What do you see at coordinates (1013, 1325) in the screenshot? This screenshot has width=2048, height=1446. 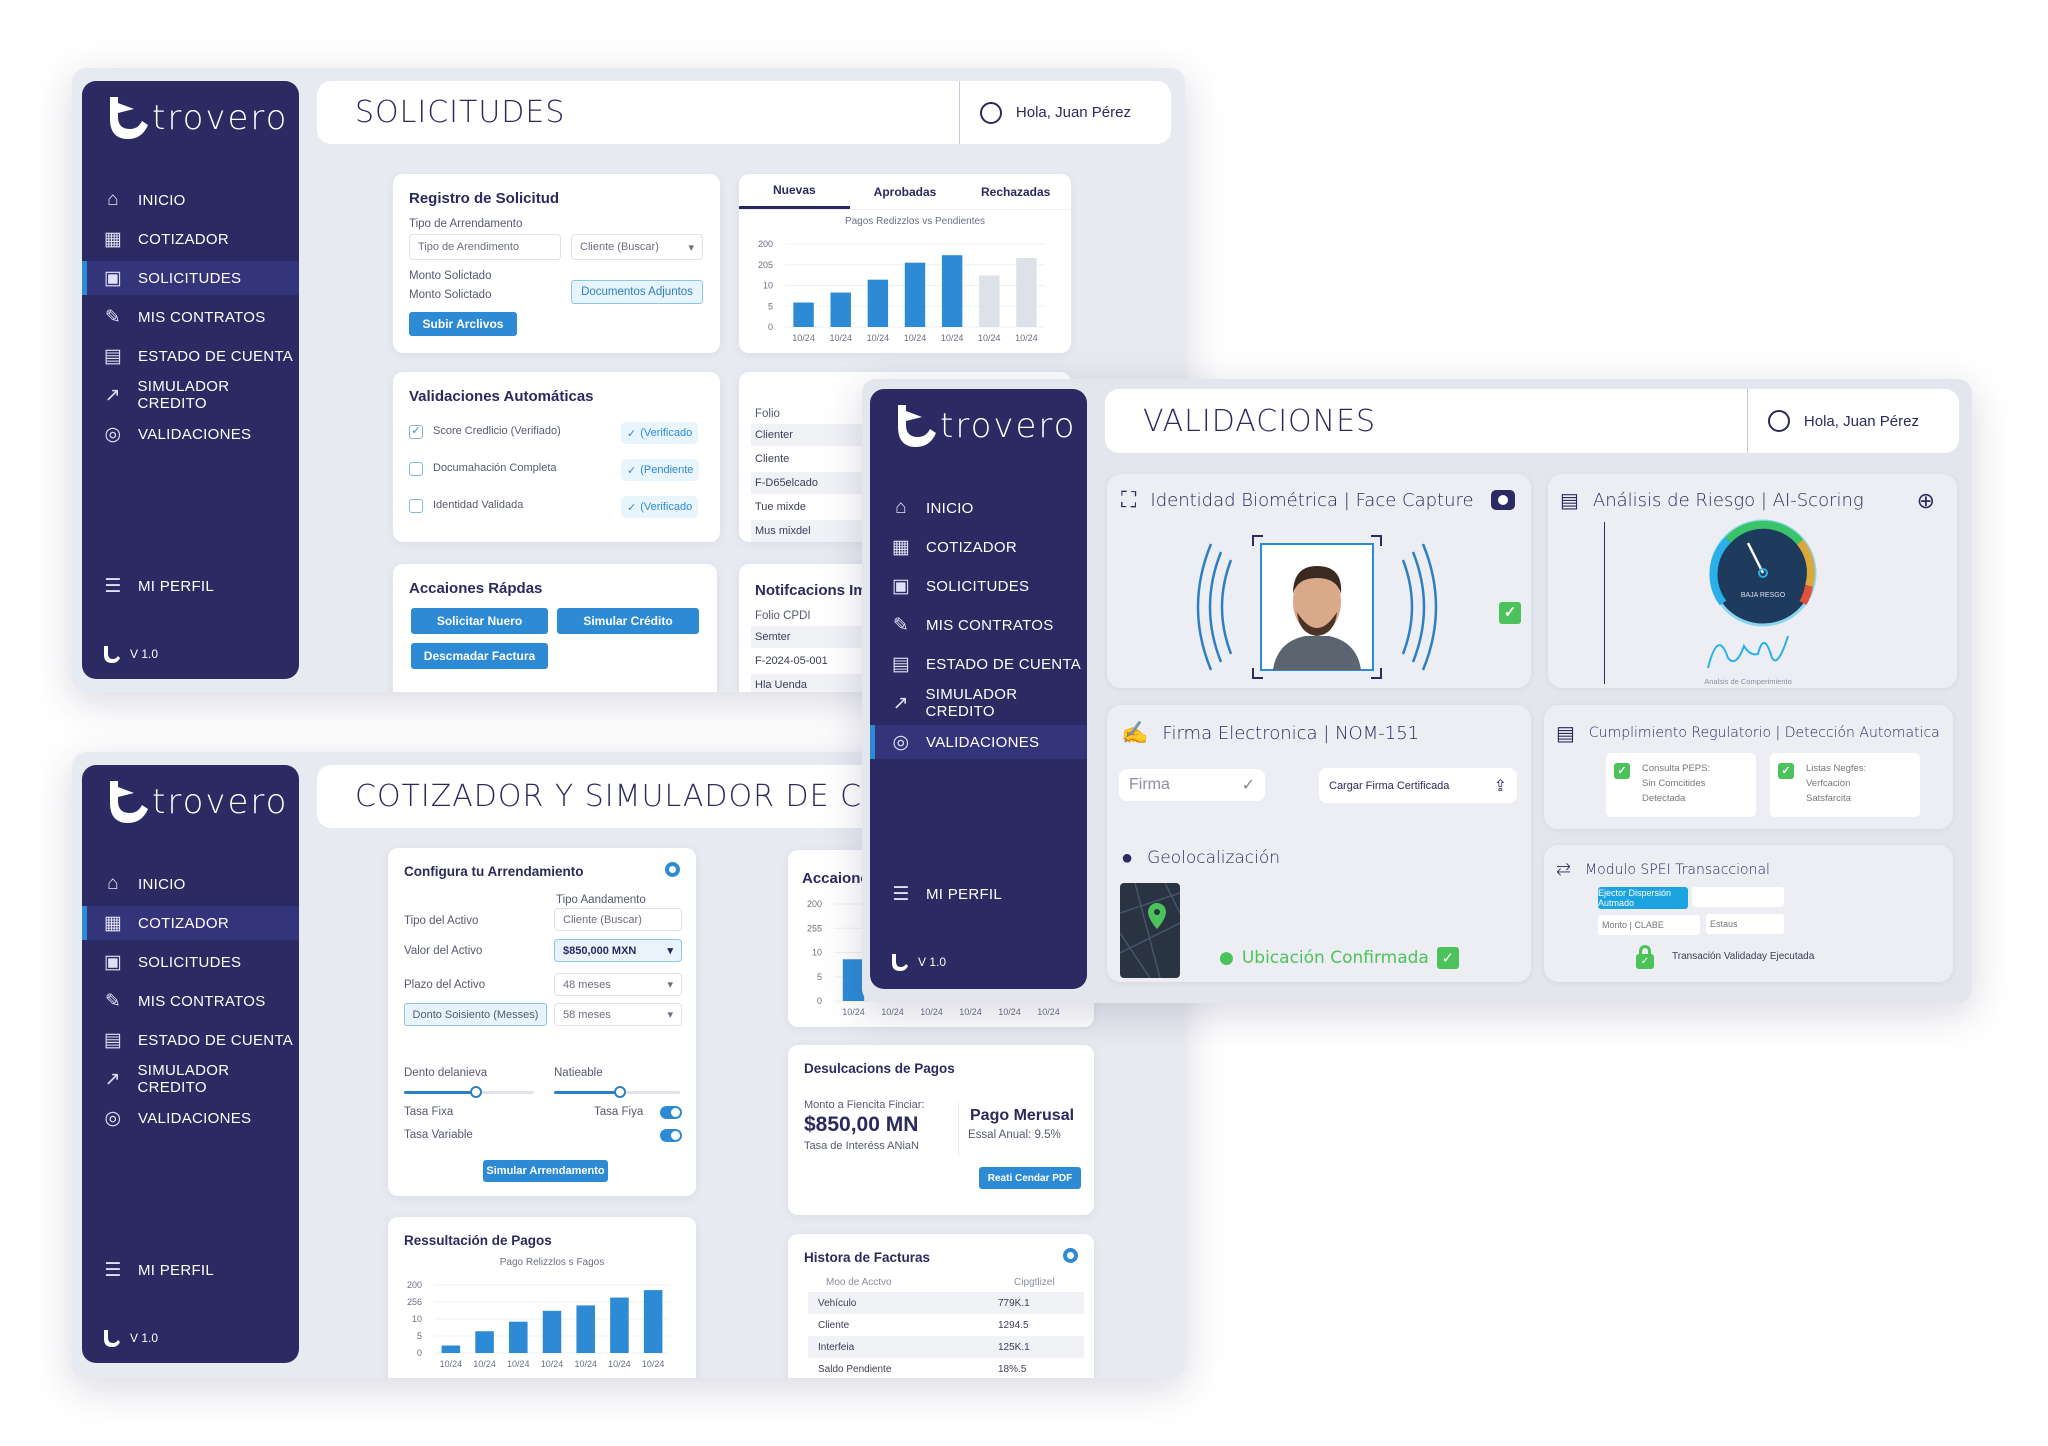 I see `cell: 1294.5` at bounding box center [1013, 1325].